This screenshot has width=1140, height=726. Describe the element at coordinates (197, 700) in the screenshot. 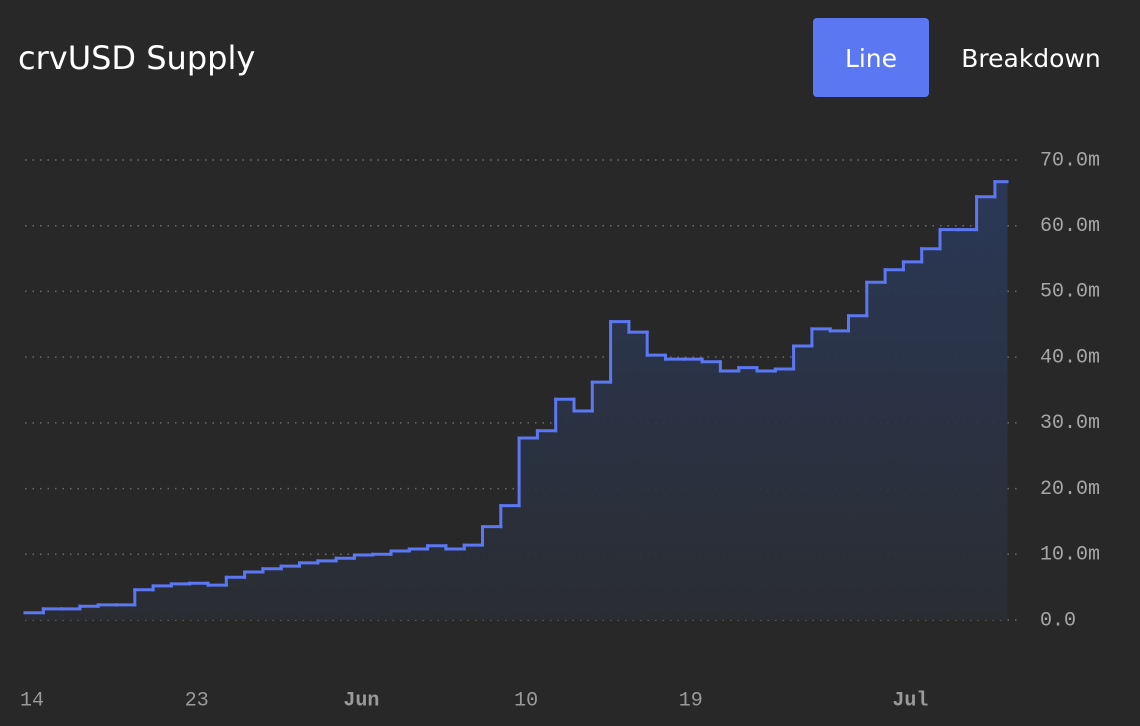

I see `x-tick-label: 23` at that location.